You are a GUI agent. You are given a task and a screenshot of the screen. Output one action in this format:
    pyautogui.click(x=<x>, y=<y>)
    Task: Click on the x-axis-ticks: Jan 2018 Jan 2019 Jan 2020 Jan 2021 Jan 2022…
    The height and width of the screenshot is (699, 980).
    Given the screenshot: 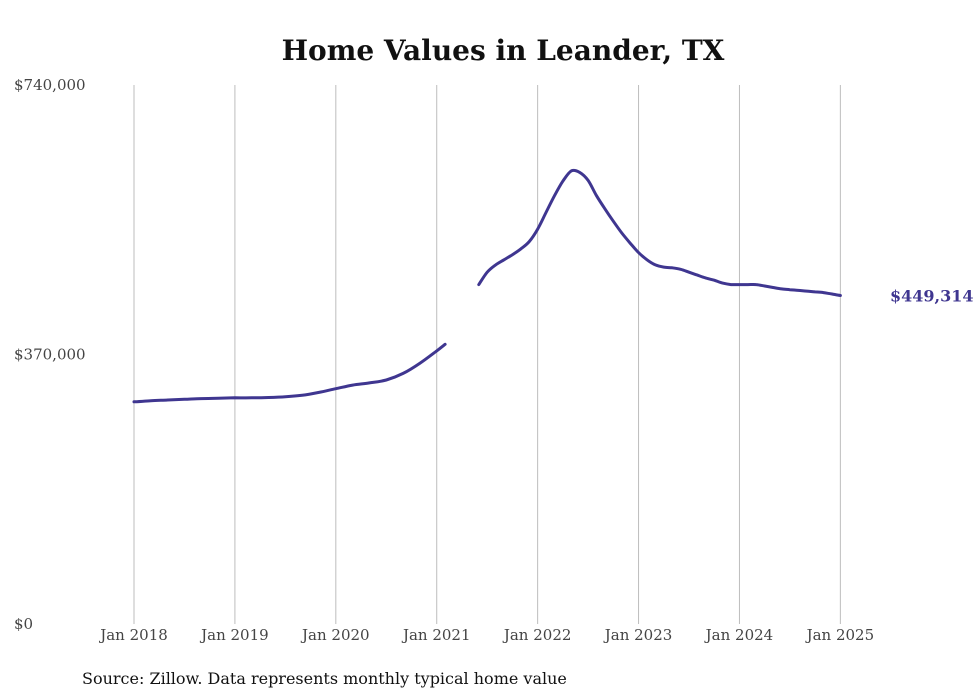 What is the action you would take?
    pyautogui.click(x=486, y=635)
    